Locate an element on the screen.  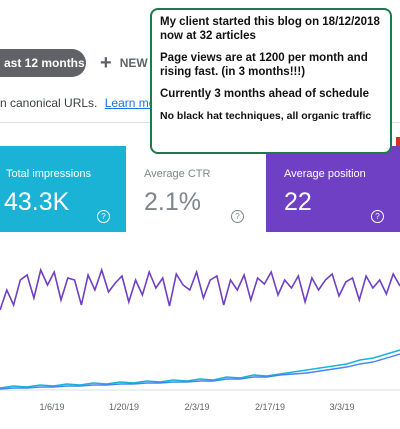
new-filter-button: + NEW is located at coordinates (124, 63).